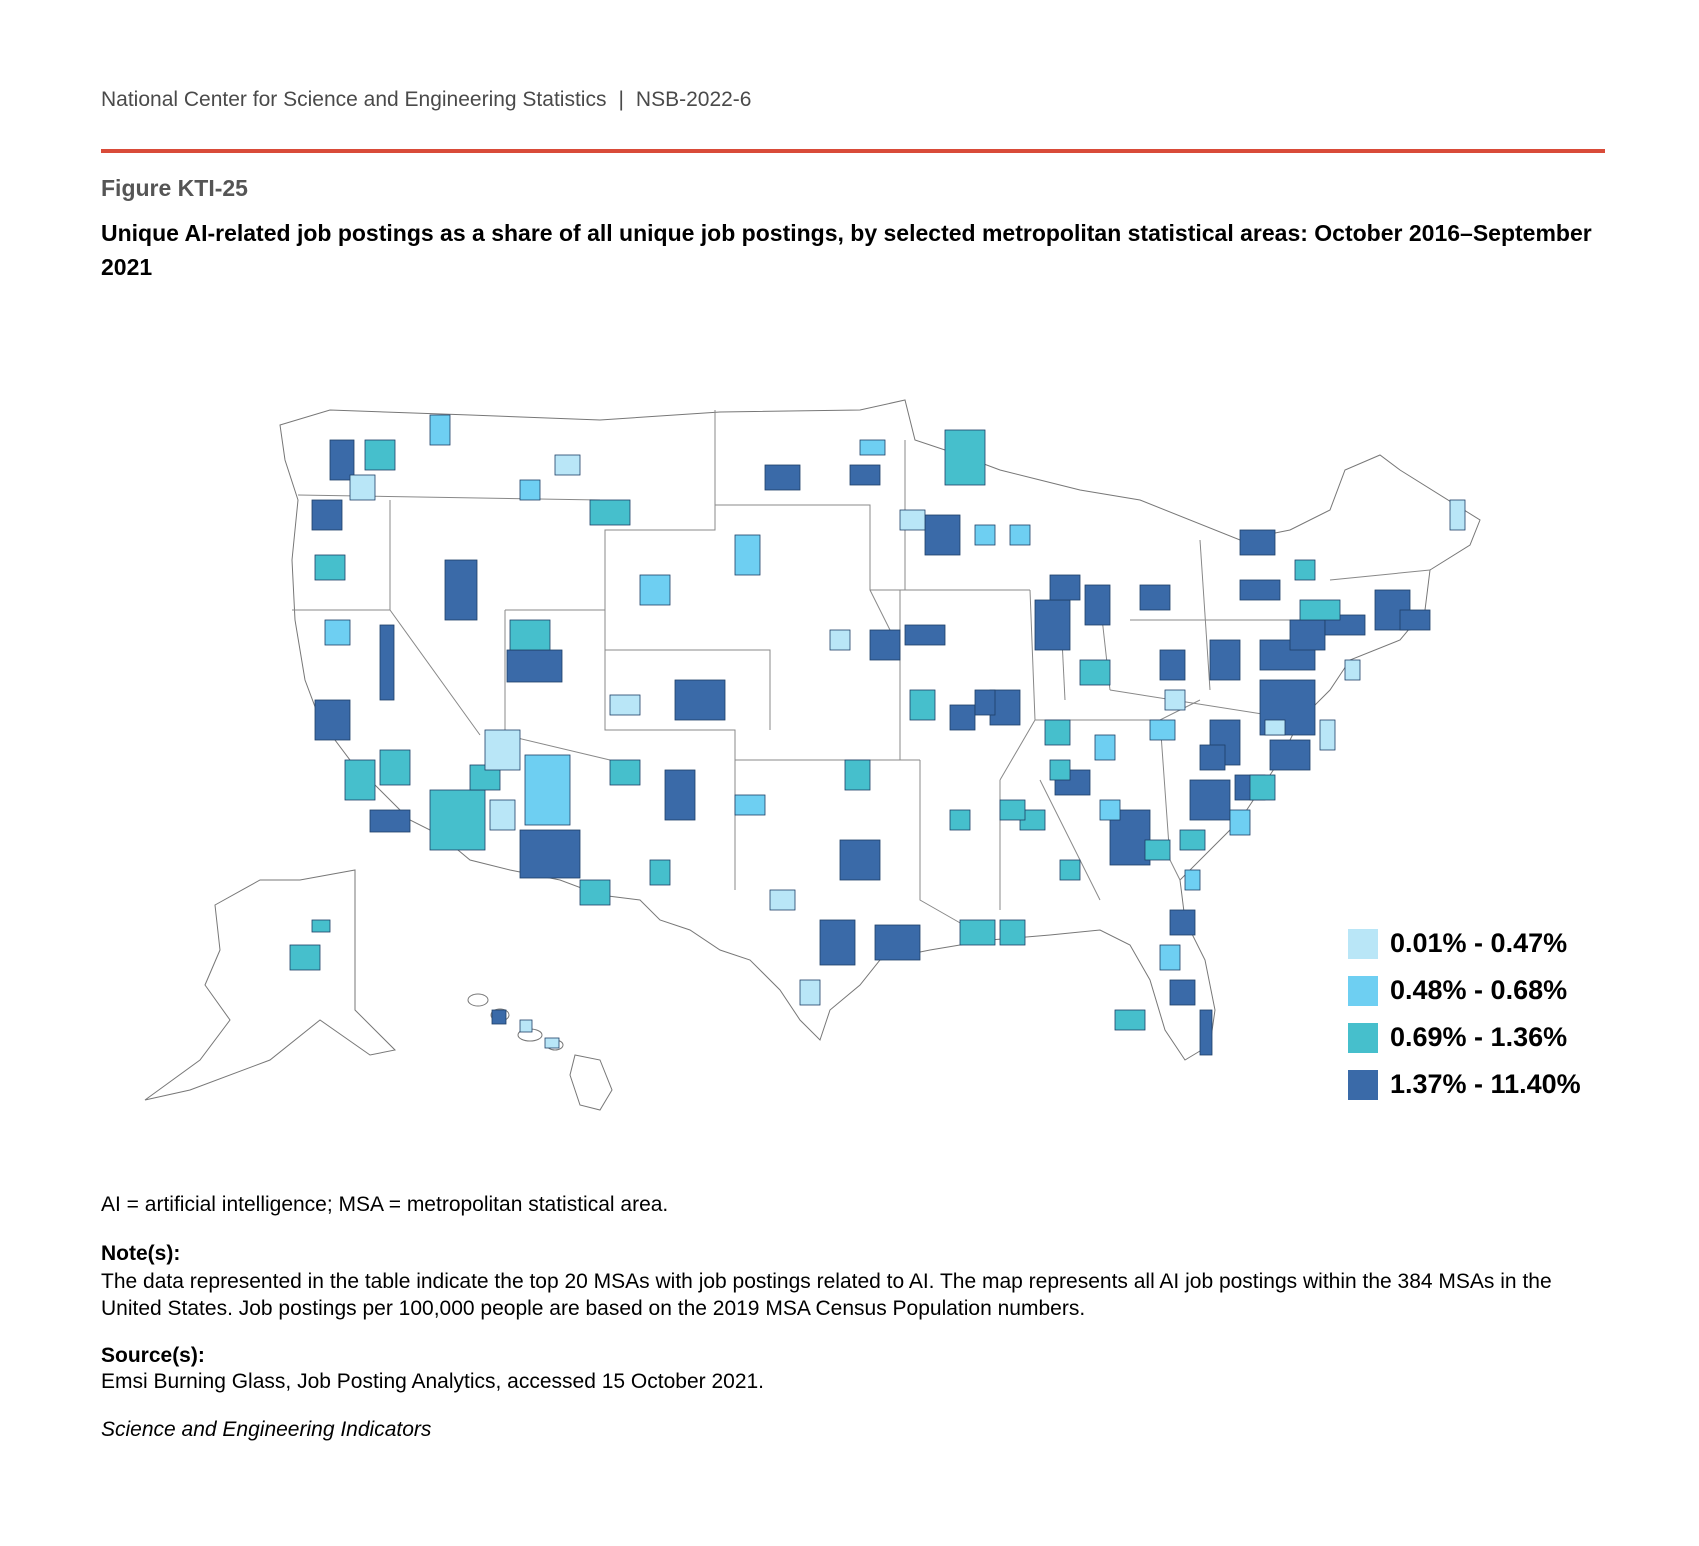  I want to click on header-rule, so click(853, 151).